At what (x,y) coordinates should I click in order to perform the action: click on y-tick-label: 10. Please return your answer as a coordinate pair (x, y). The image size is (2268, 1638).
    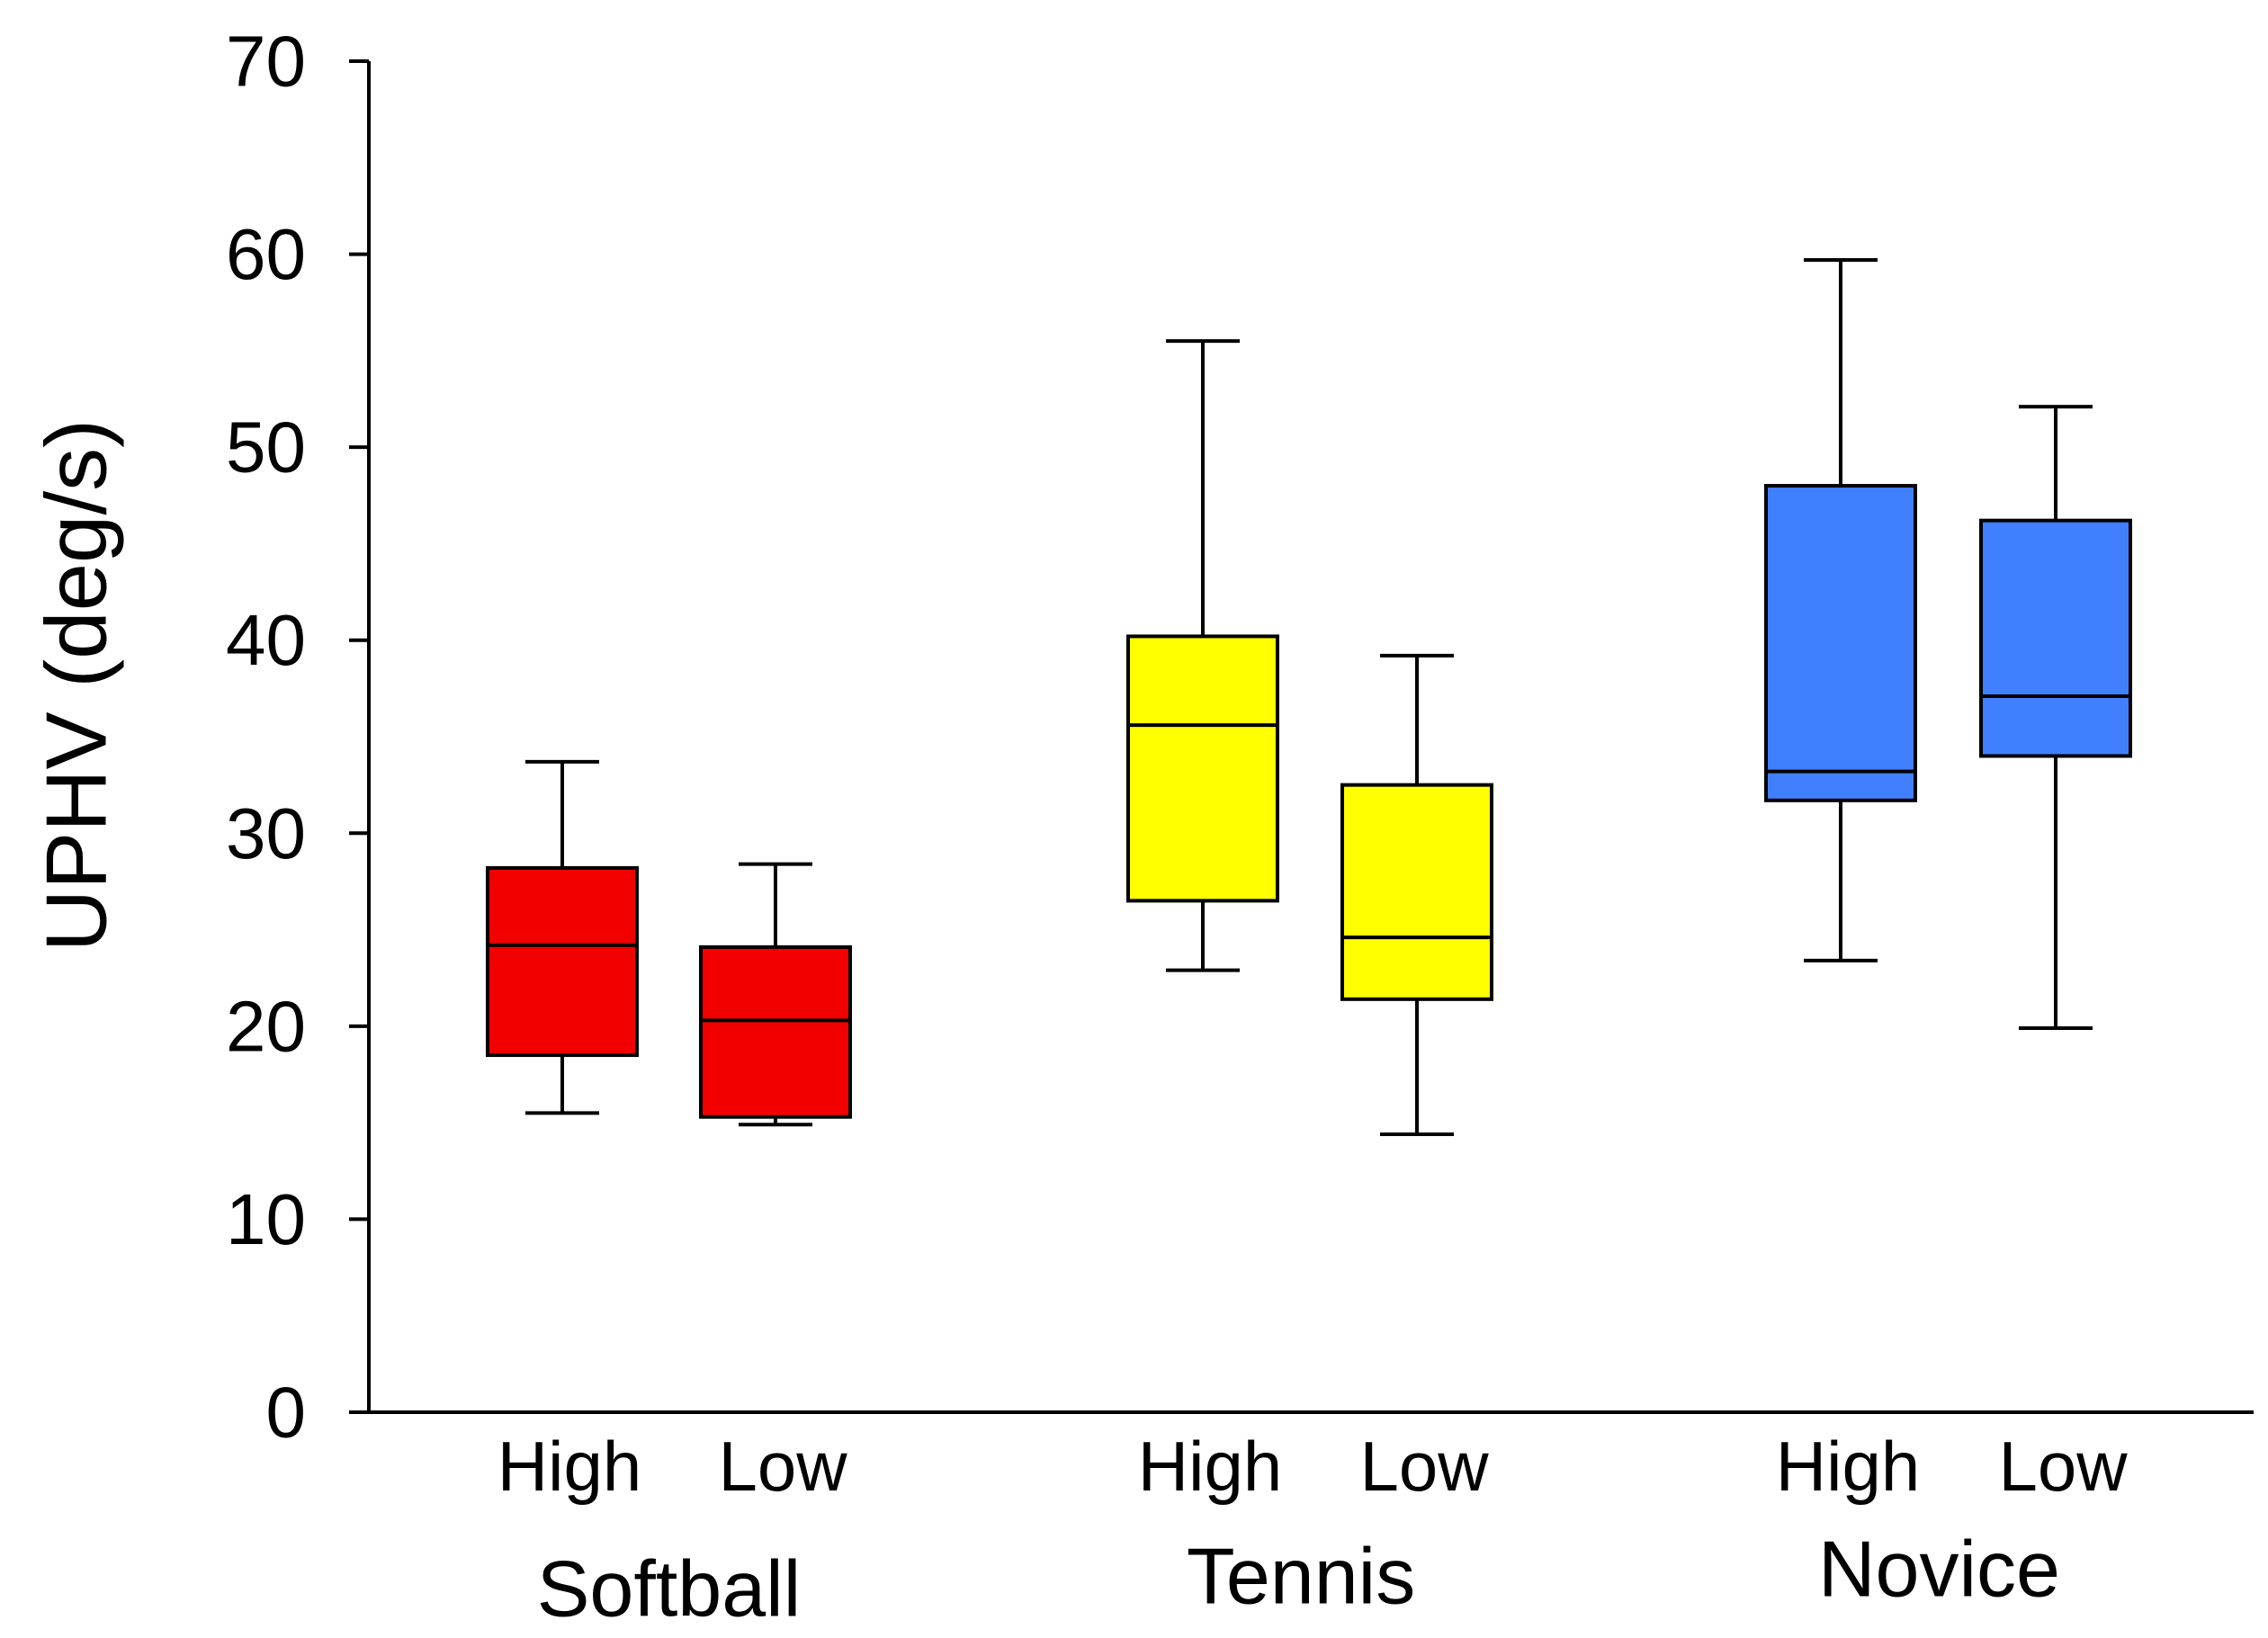
    Looking at the image, I should click on (266, 1219).